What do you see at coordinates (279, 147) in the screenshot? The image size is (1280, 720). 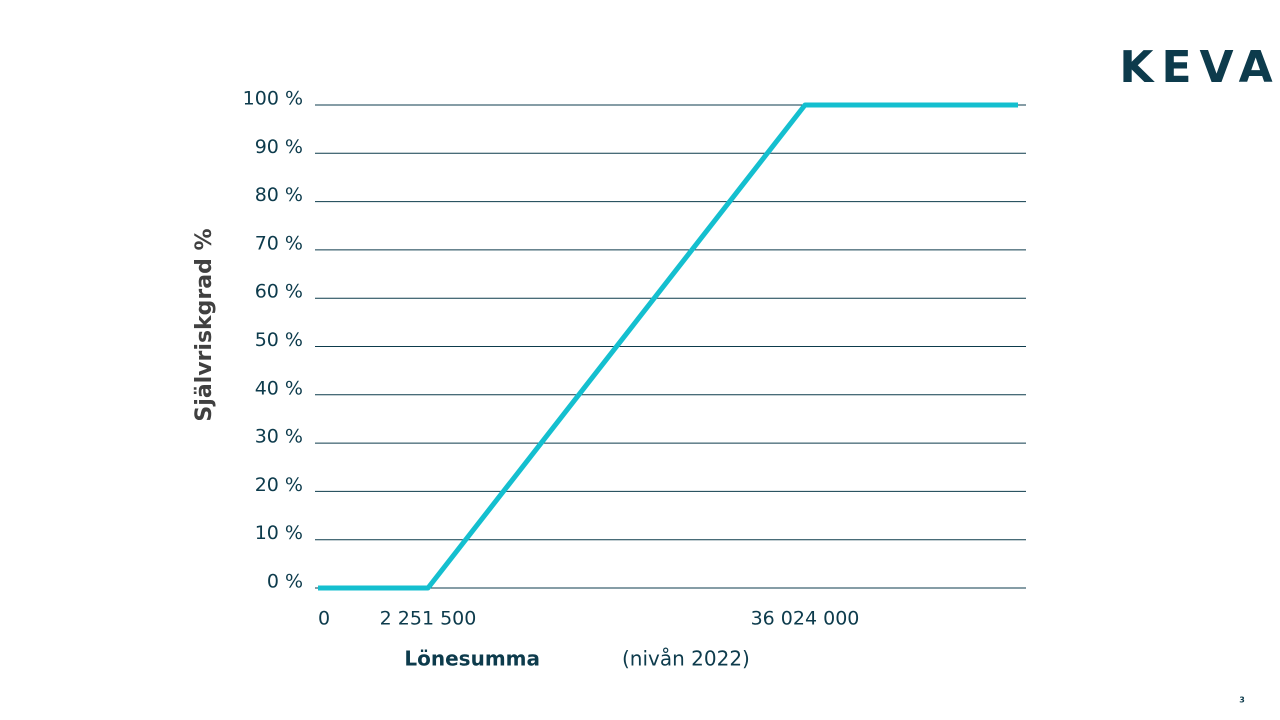 I see `y-tick-label: 90 %` at bounding box center [279, 147].